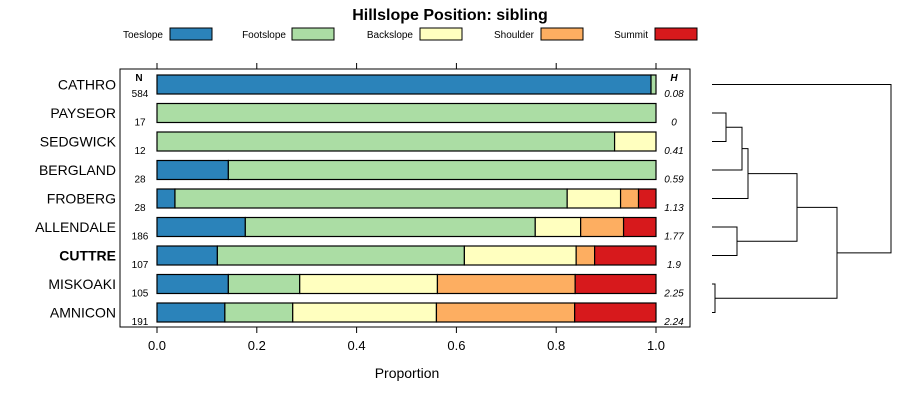 This screenshot has height=400, width=900. I want to click on bar-froberg-backslope, so click(594, 198).